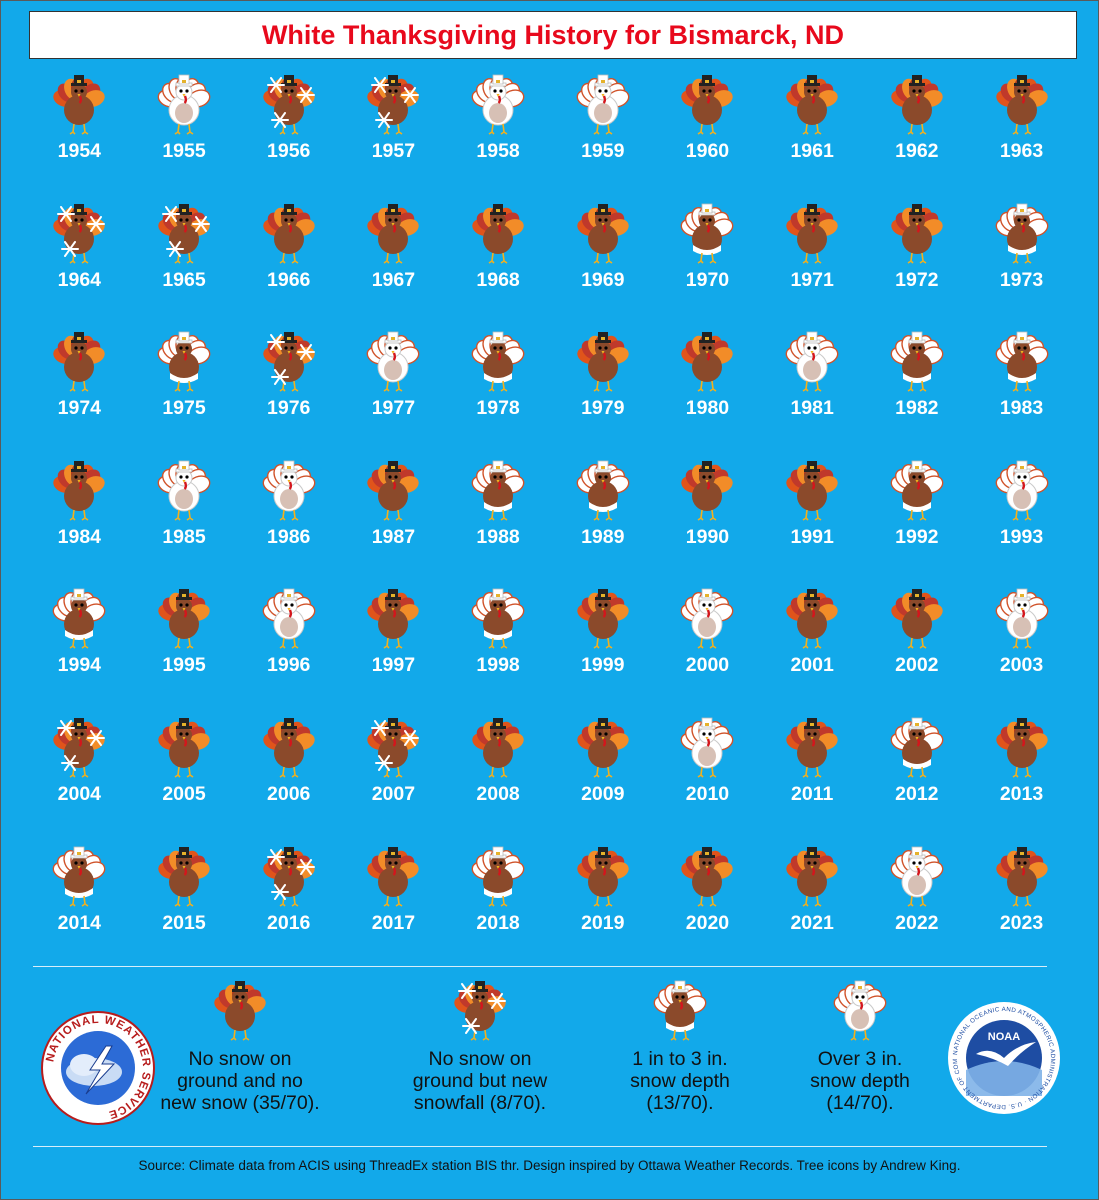 The width and height of the screenshot is (1099, 1200). I want to click on year-cell: 2010, so click(707, 777).